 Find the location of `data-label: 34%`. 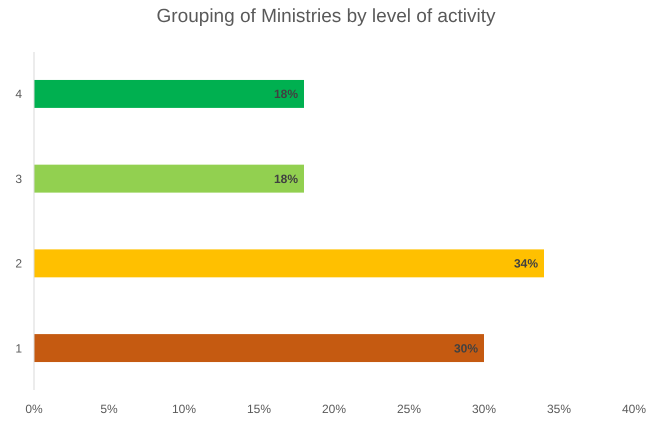

data-label: 34% is located at coordinates (526, 263).